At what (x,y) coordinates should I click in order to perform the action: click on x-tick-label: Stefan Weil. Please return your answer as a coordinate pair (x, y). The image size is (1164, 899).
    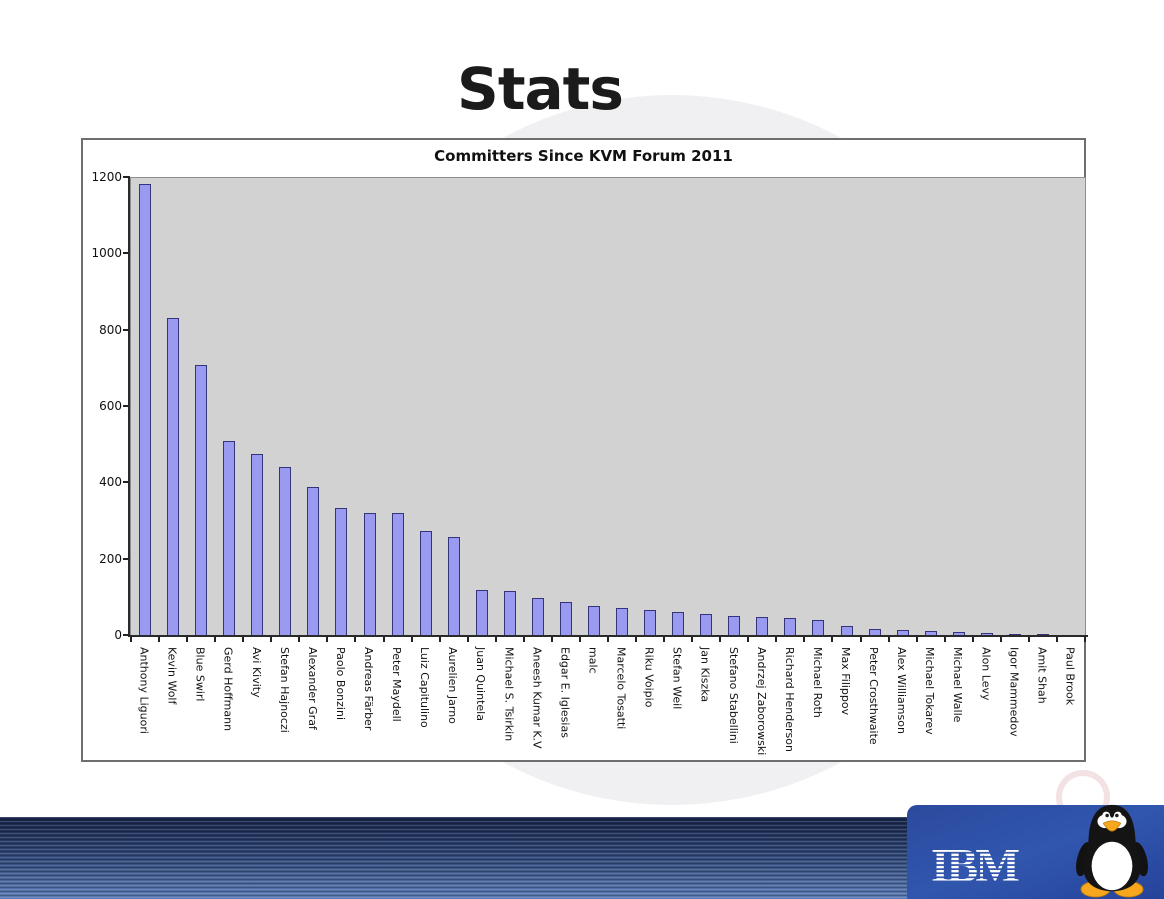
    Looking at the image, I should click on (677, 678).